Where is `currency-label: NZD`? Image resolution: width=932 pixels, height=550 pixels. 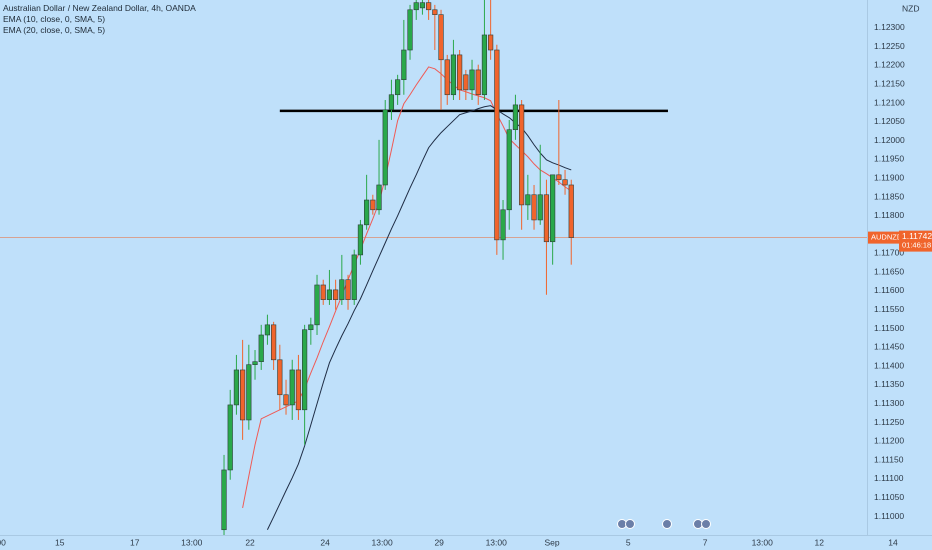
currency-label: NZD is located at coordinates (910, 8).